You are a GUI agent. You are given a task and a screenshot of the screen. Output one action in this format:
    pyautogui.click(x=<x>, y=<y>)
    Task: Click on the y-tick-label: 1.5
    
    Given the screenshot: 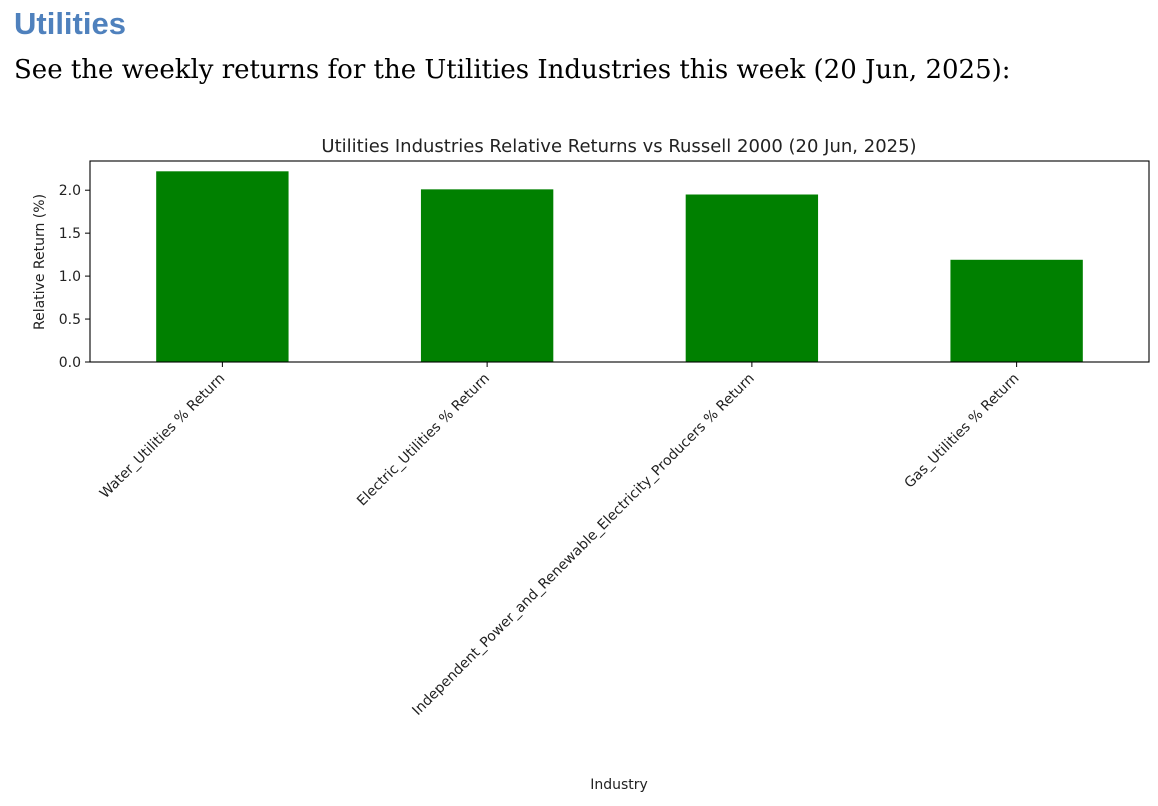 What is the action you would take?
    pyautogui.click(x=70, y=234)
    